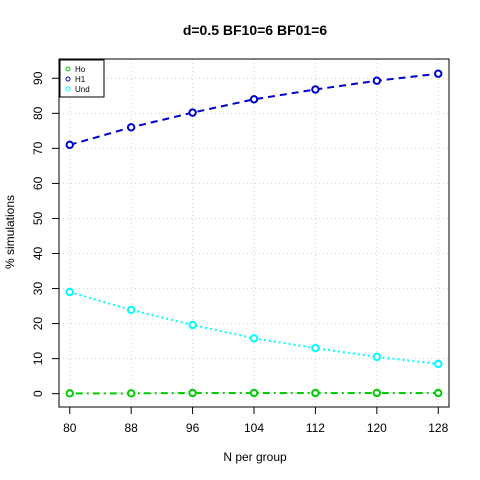 This screenshot has width=480, height=480. What do you see at coordinates (38, 148) in the screenshot?
I see `y-tick-label: 70` at bounding box center [38, 148].